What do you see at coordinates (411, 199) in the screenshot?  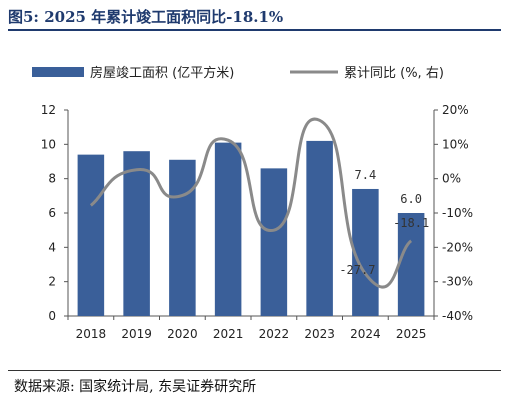 I see `data-label: 6.0` at bounding box center [411, 199].